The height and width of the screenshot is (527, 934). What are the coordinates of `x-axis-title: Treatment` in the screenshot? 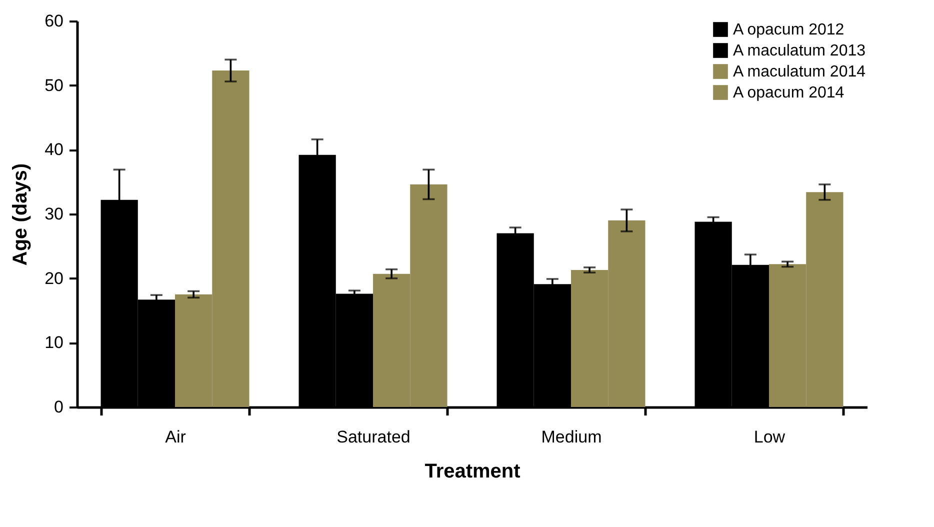 It's located at (472, 471).